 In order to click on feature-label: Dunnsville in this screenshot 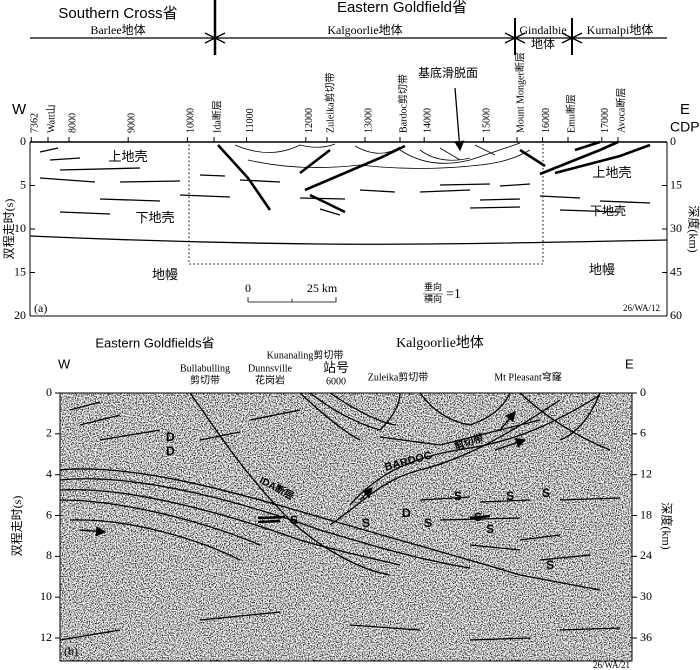, I will do `click(270, 368)`.